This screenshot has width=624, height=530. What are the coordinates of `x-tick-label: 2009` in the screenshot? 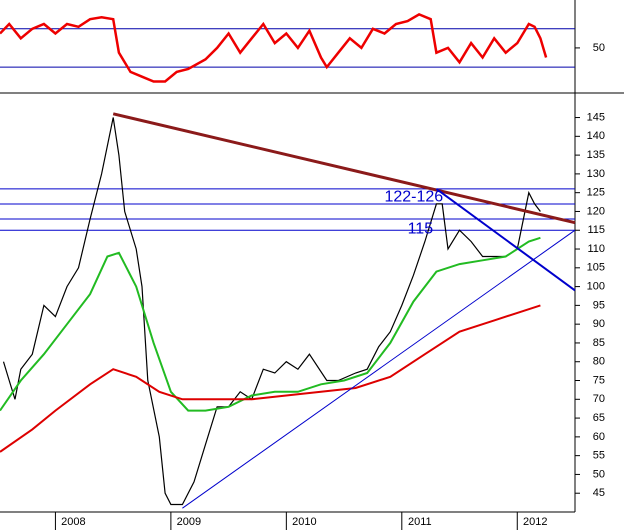 It's located at (189, 522).